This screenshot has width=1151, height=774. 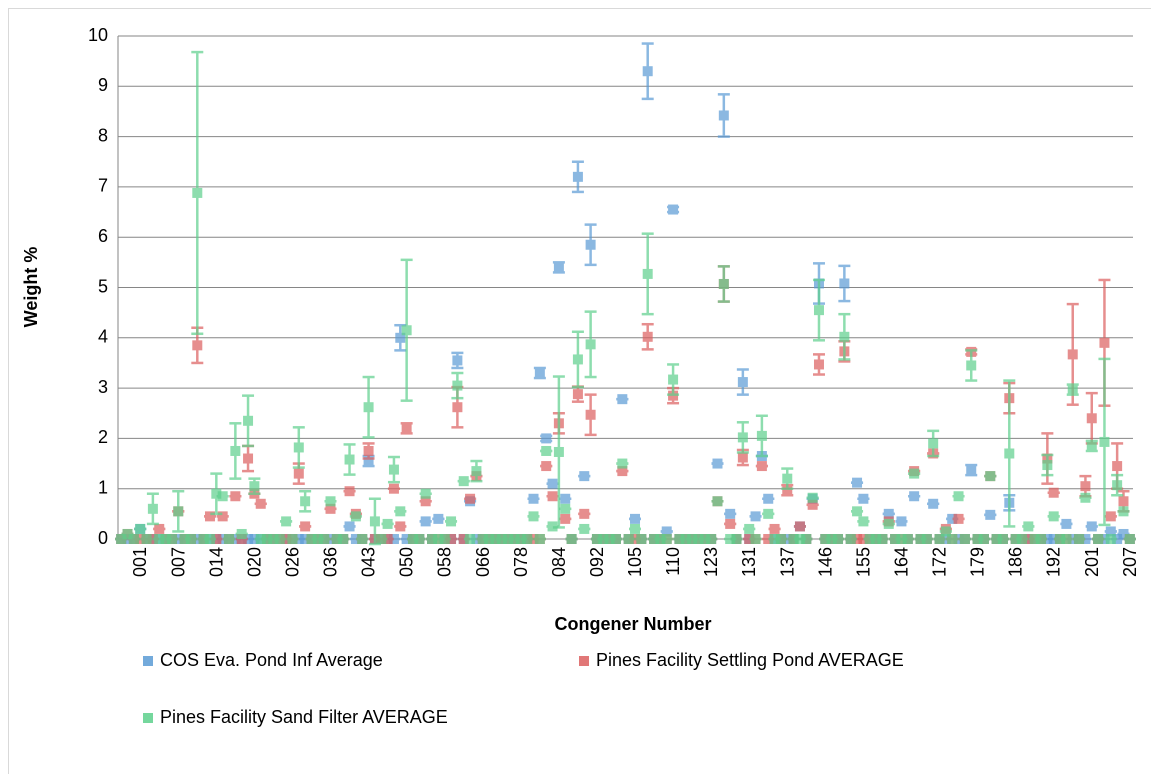 I want to click on x-tick-label: 201, so click(x=1092, y=562).